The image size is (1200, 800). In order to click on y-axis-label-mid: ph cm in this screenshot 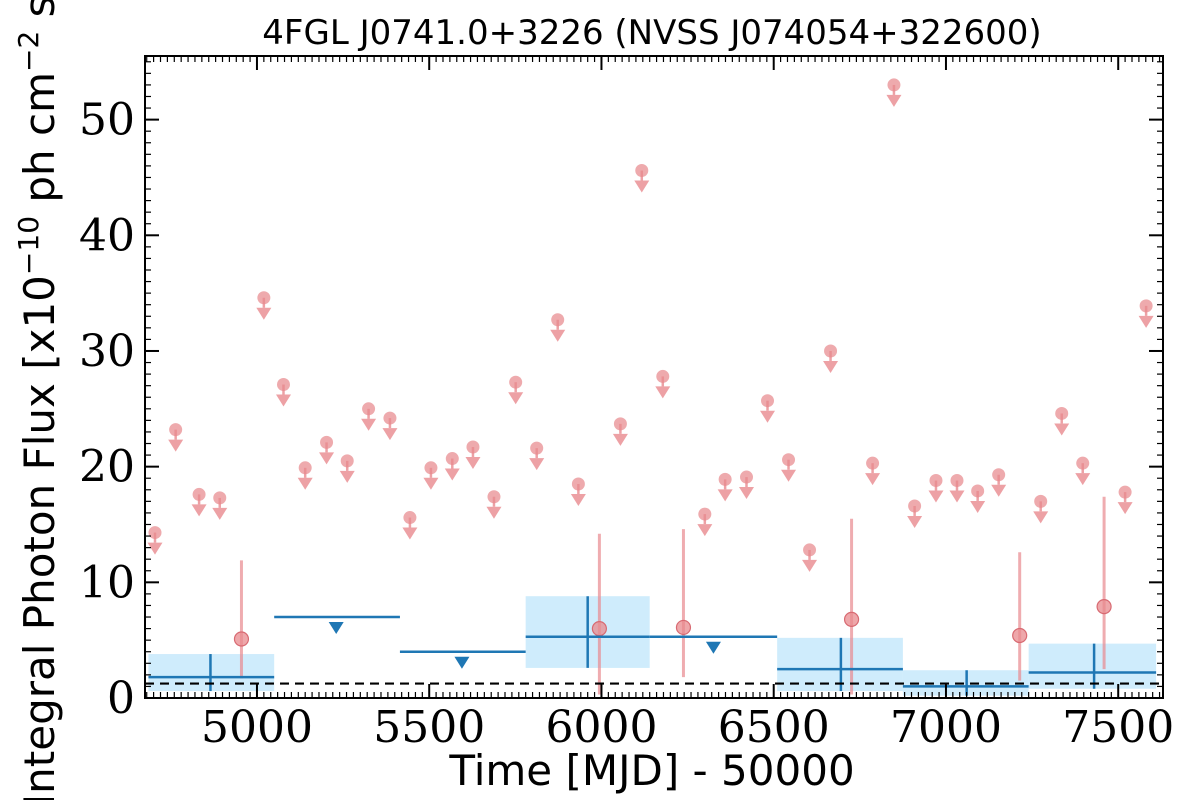, I will do `click(39, 144)`.